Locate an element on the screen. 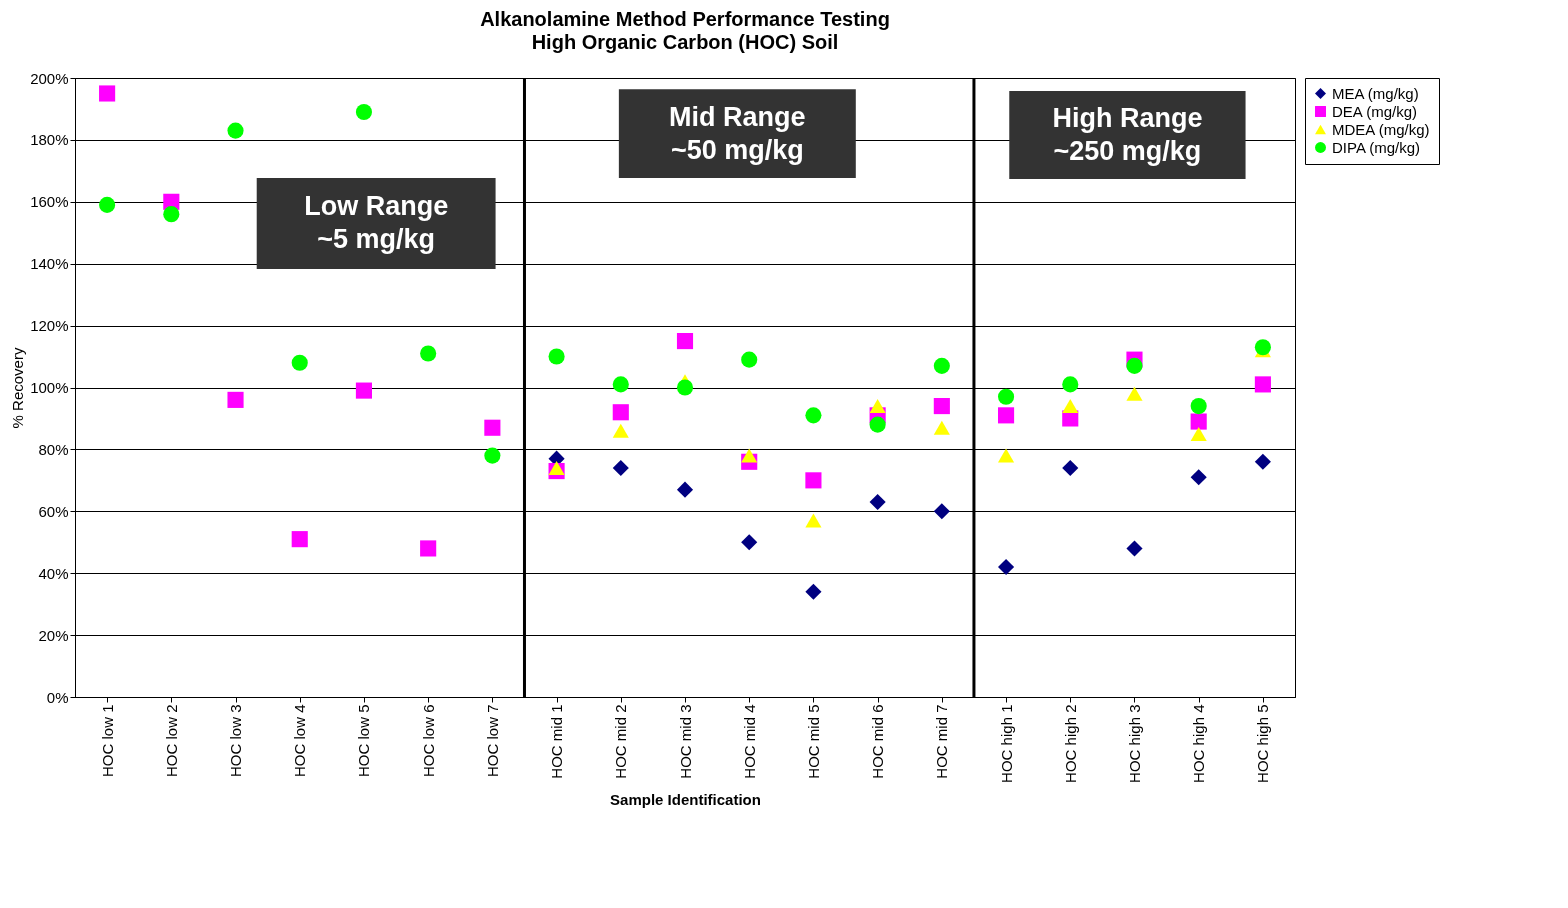  x-axis-title: Sample Identification is located at coordinates (685, 799).